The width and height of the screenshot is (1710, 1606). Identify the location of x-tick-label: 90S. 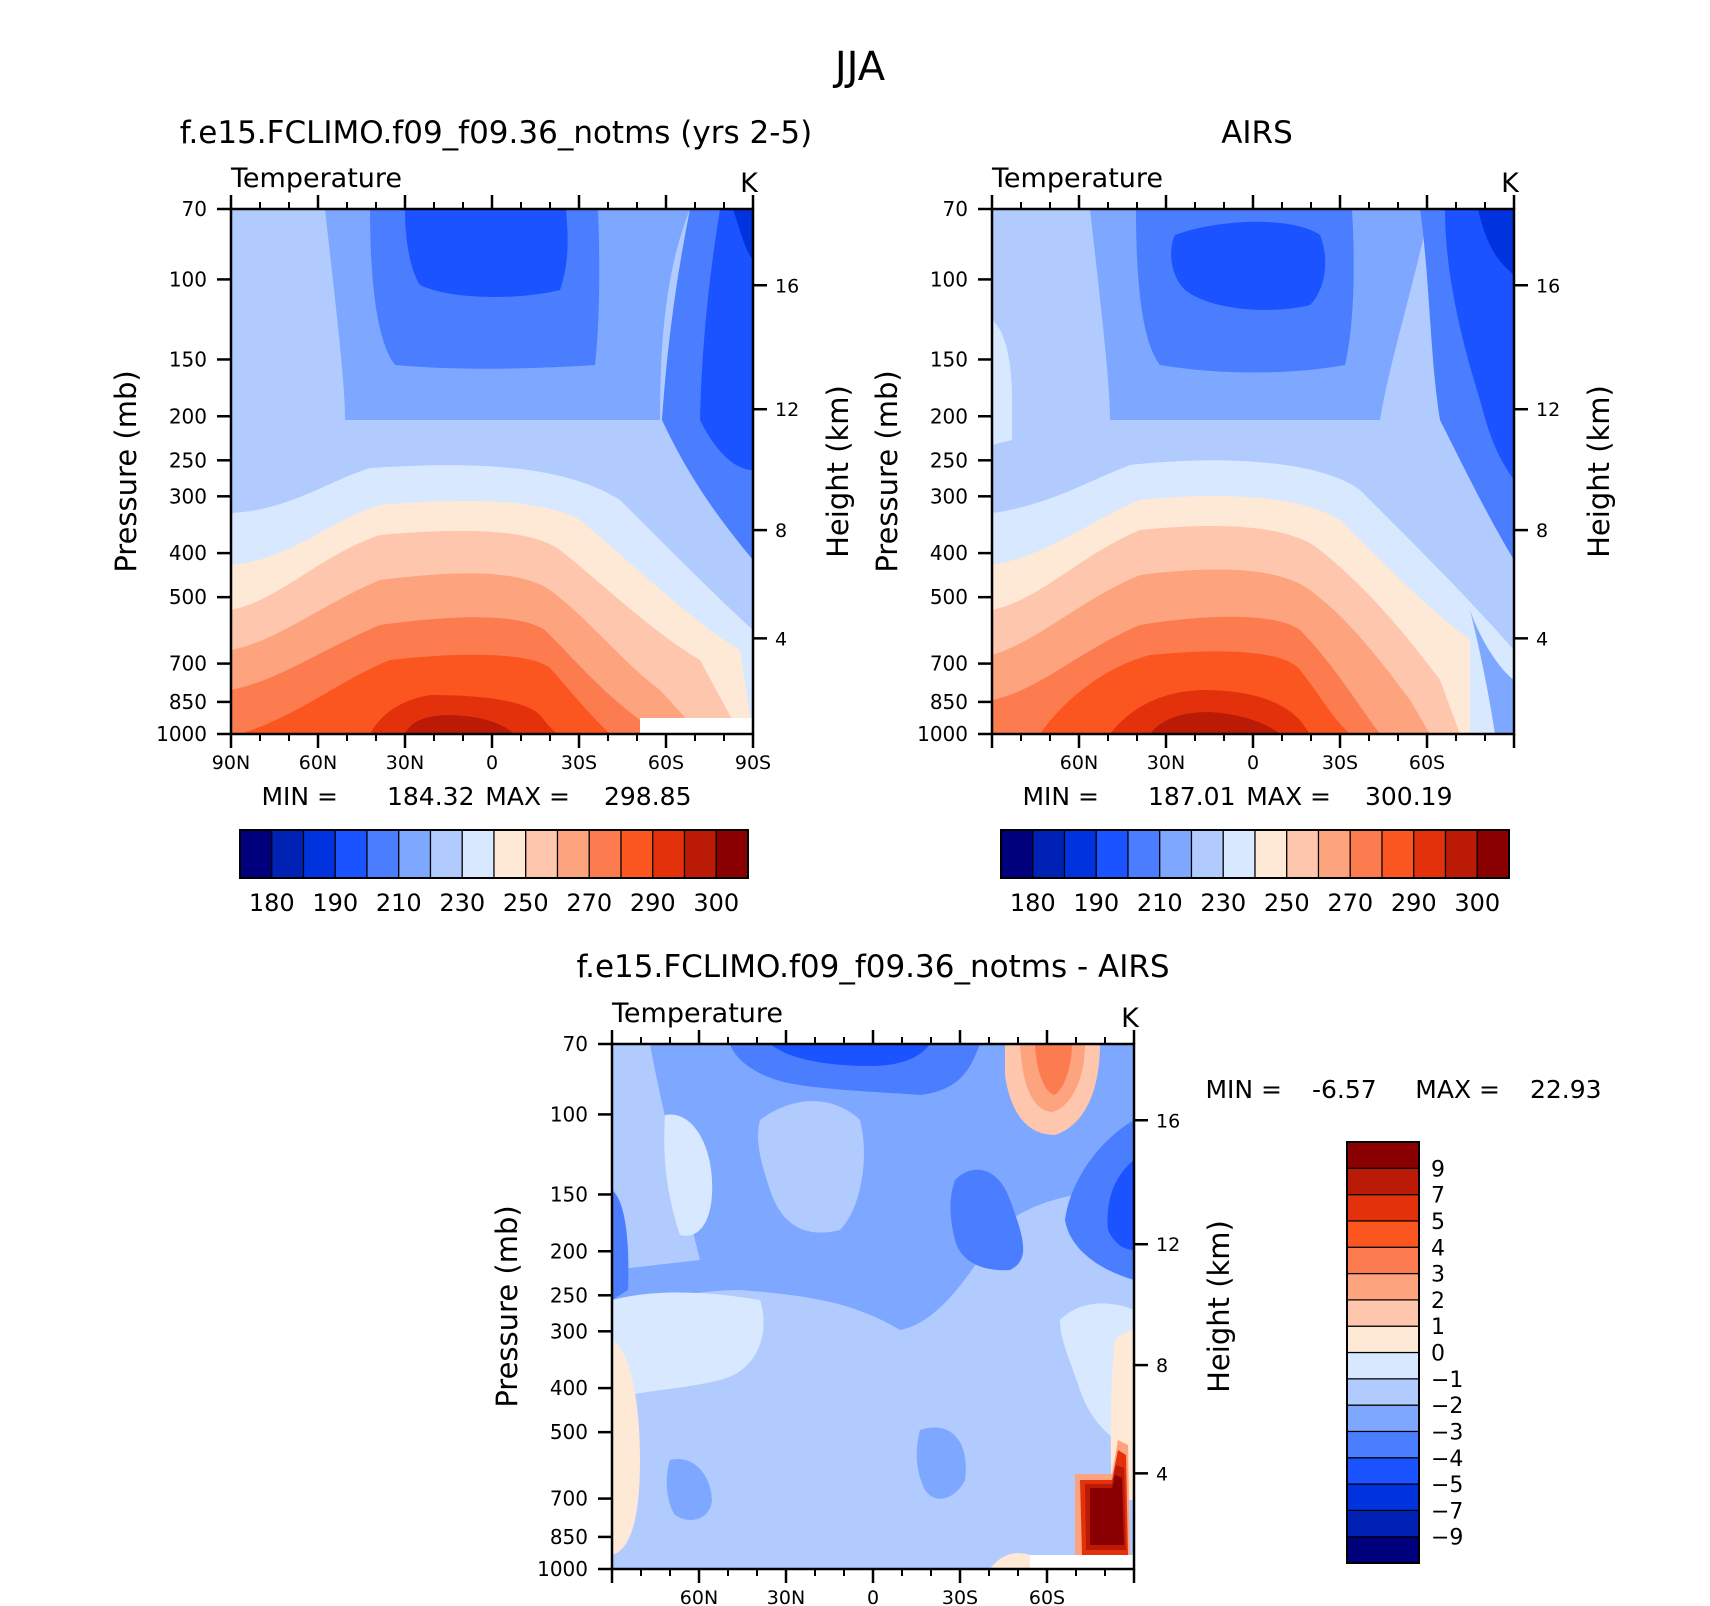
(753, 763).